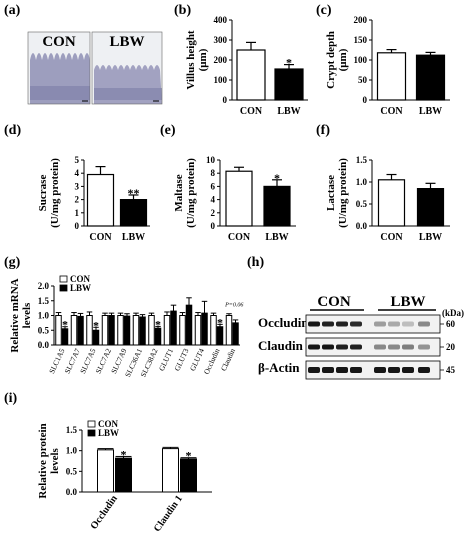  Describe the element at coordinates (451, 370) in the screenshot. I see `wb-marker-45: 45` at that location.